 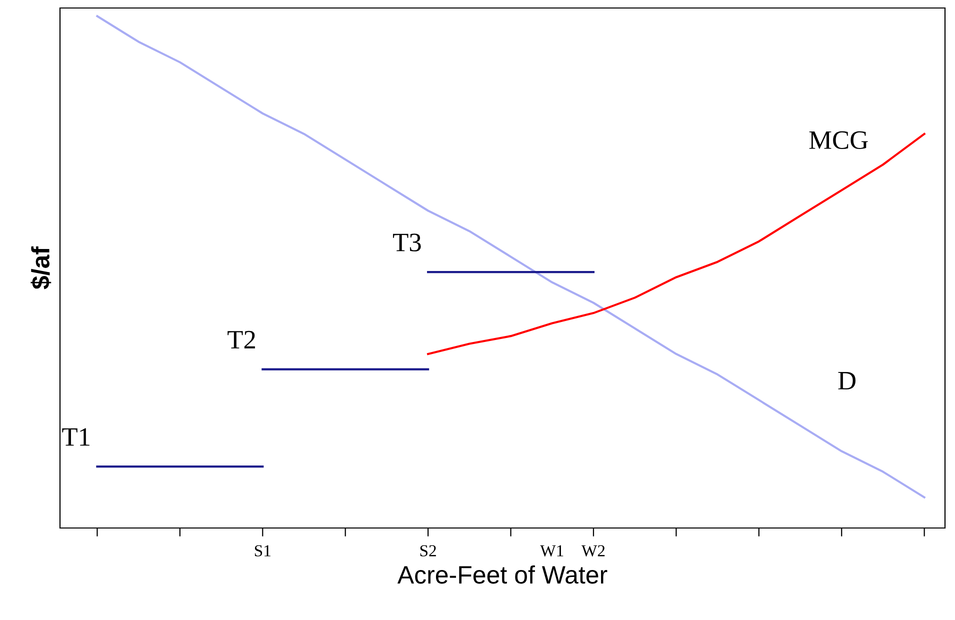 What do you see at coordinates (552, 550) in the screenshot?
I see `x-tick-label: W1` at bounding box center [552, 550].